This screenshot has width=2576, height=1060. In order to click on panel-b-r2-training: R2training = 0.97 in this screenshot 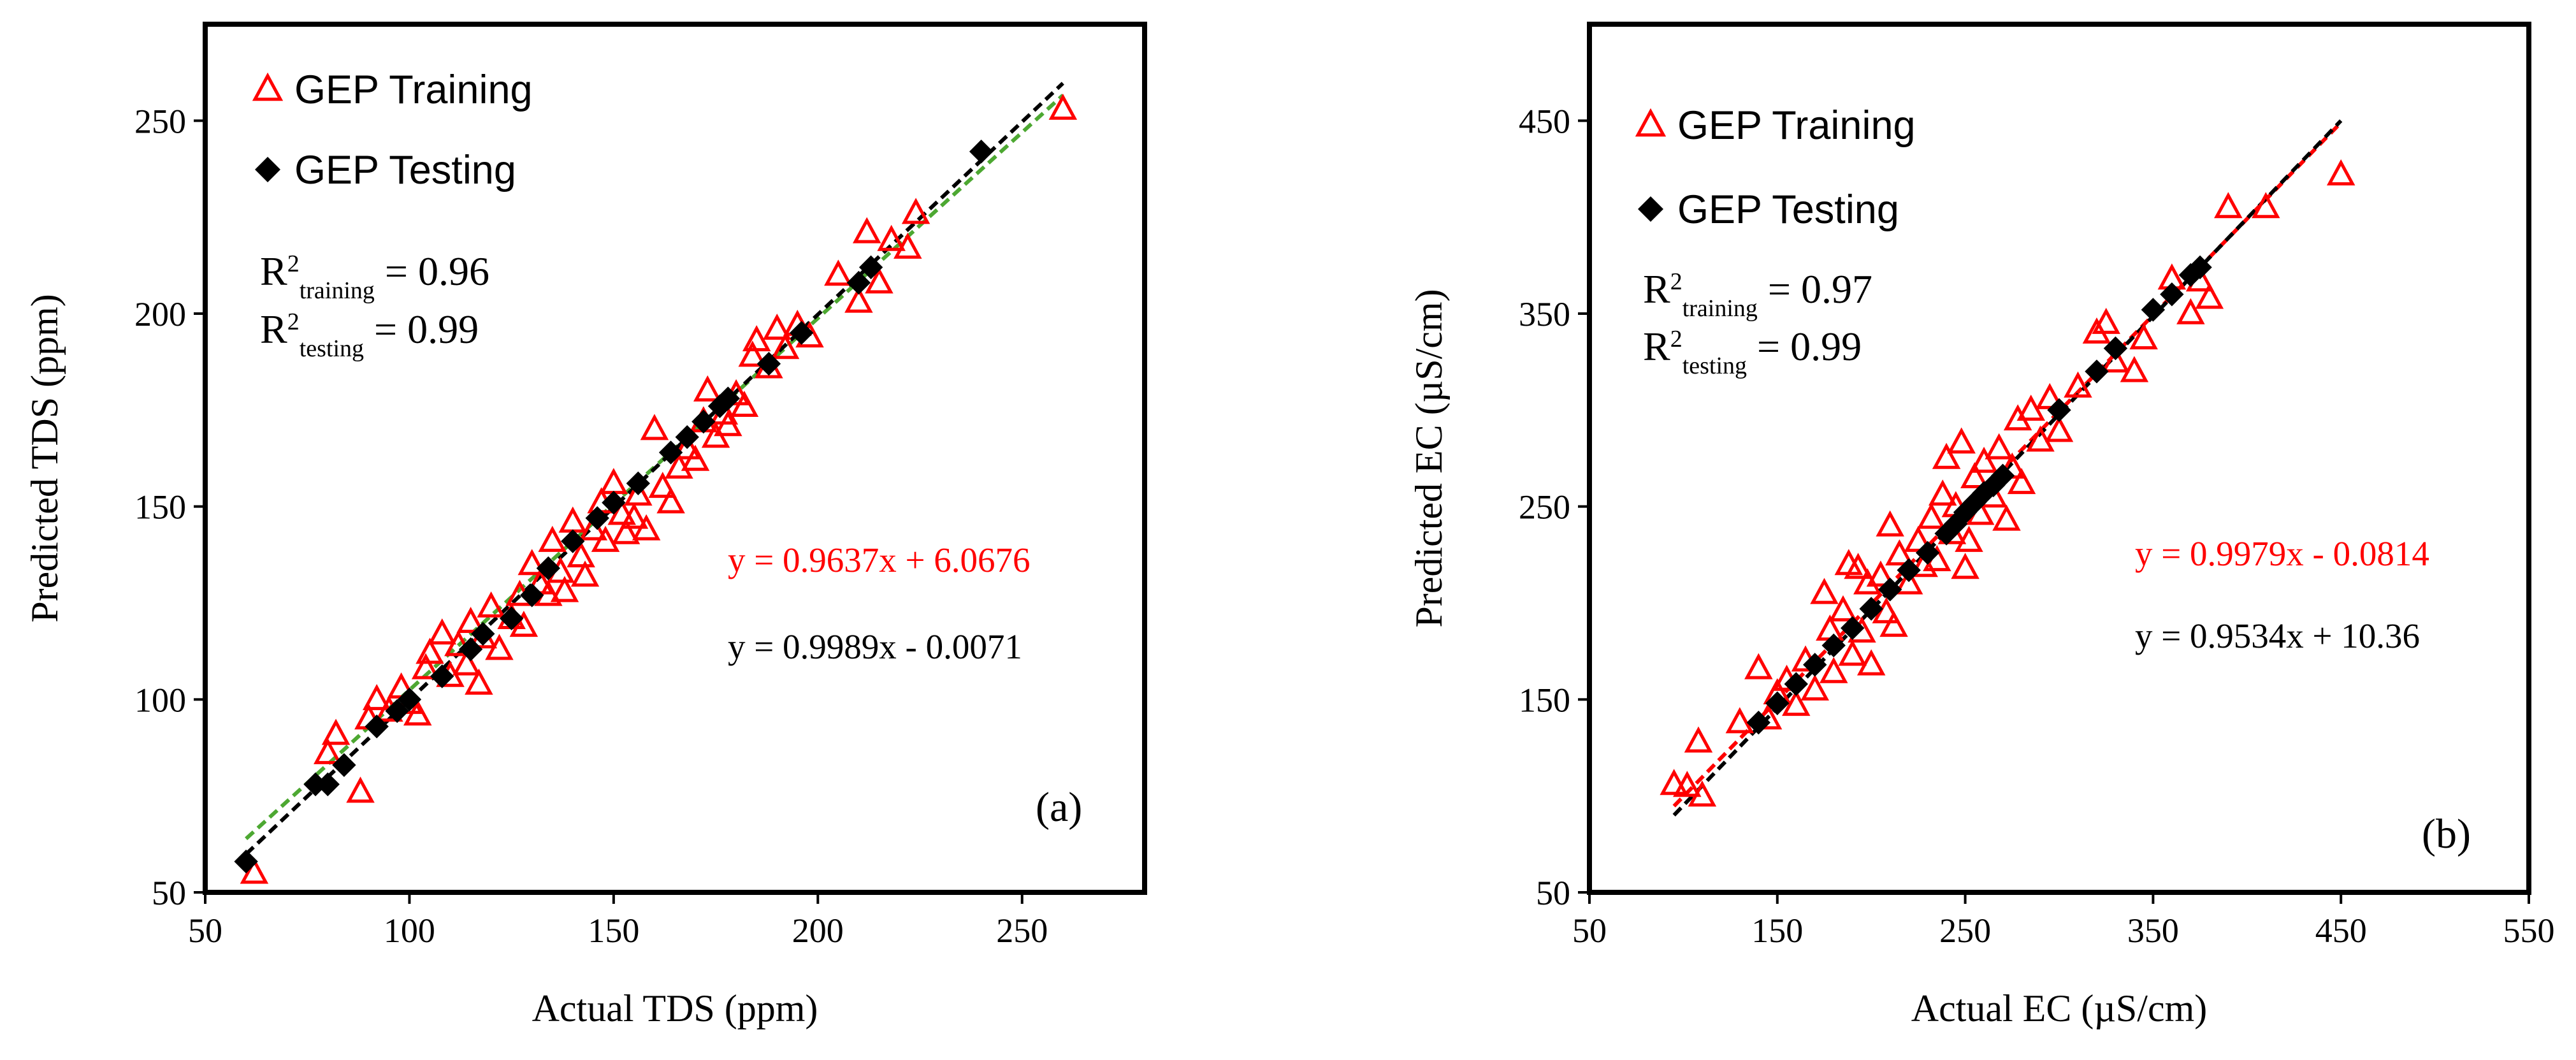, I will do `click(1757, 294)`.